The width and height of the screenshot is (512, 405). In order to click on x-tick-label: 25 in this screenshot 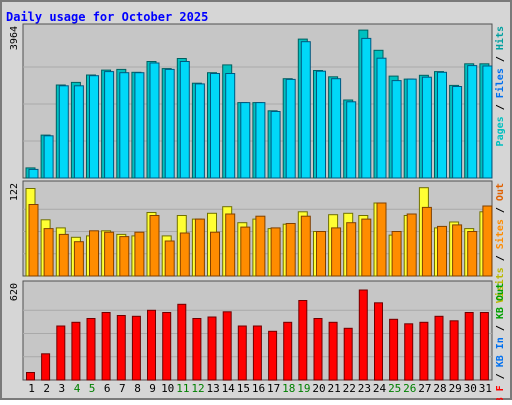, I will do `click(394, 388)`.